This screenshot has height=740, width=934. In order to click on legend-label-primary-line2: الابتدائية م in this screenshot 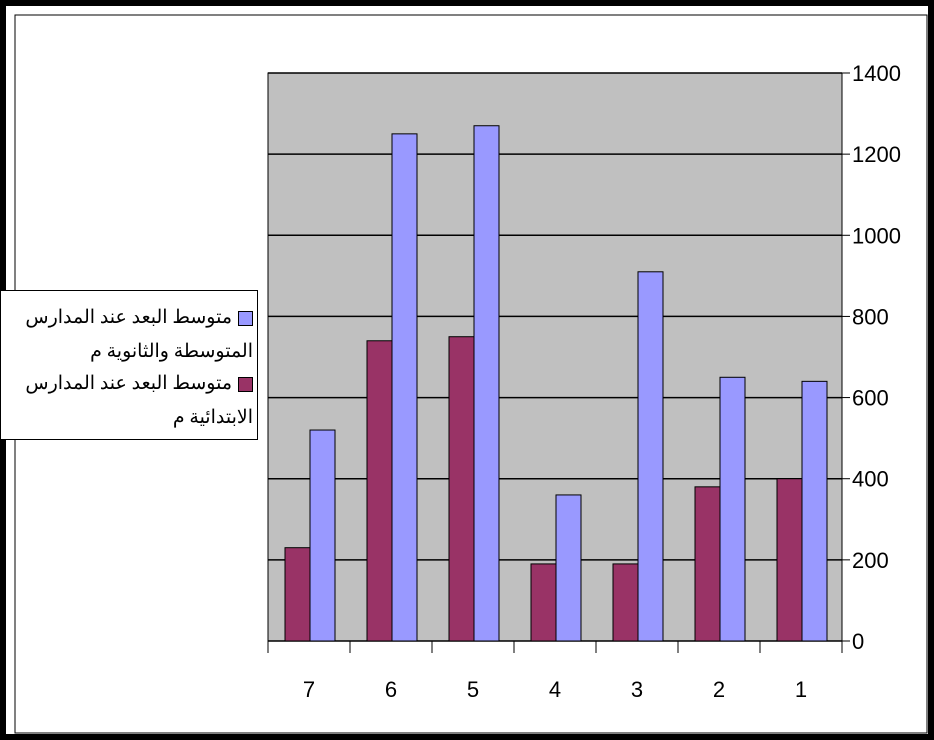, I will do `click(212, 417)`.